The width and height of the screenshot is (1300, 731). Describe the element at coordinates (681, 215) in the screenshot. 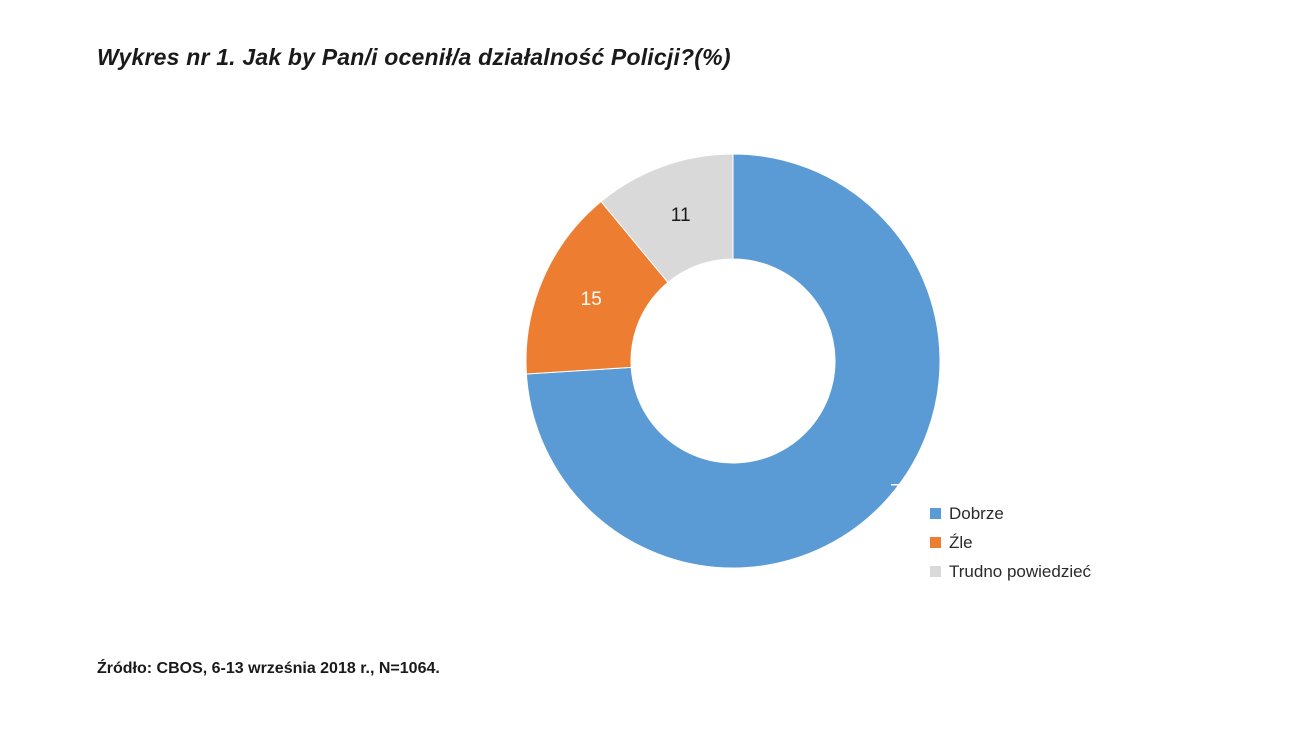

I see `slice-label-trudno-powiedziec: 11` at that location.